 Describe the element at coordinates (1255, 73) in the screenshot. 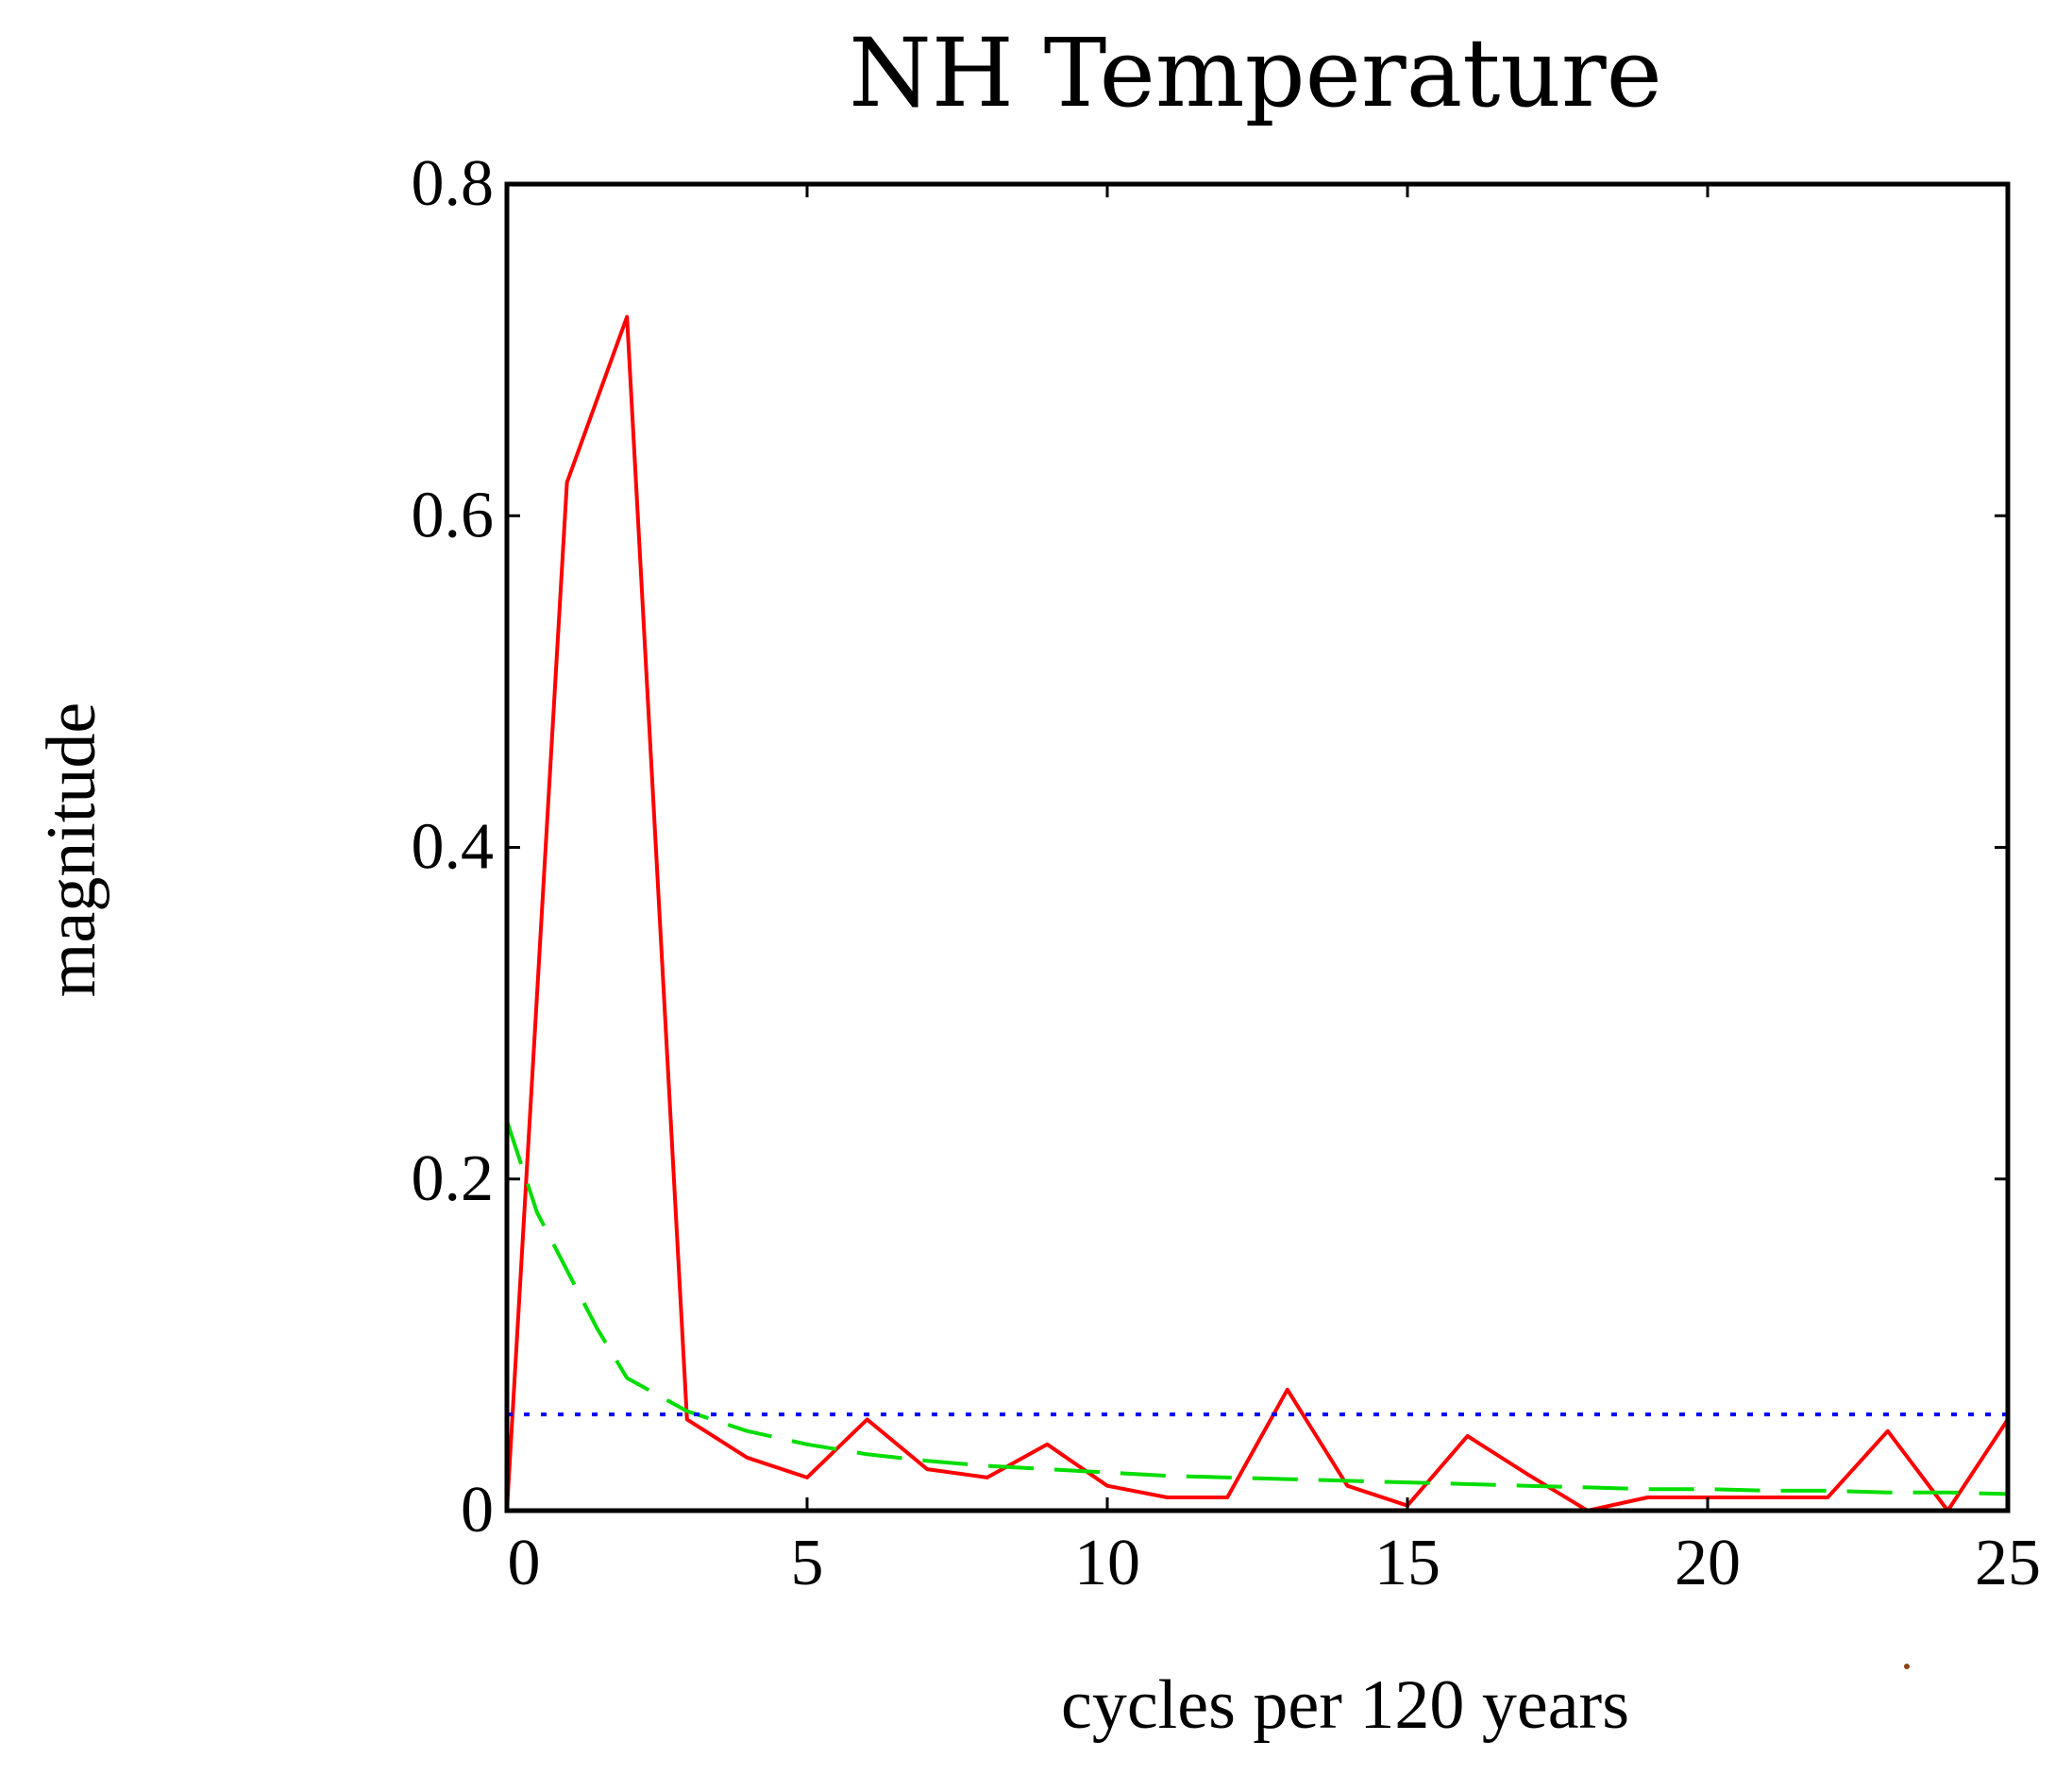

I see `chart-title: NH Temperature` at that location.